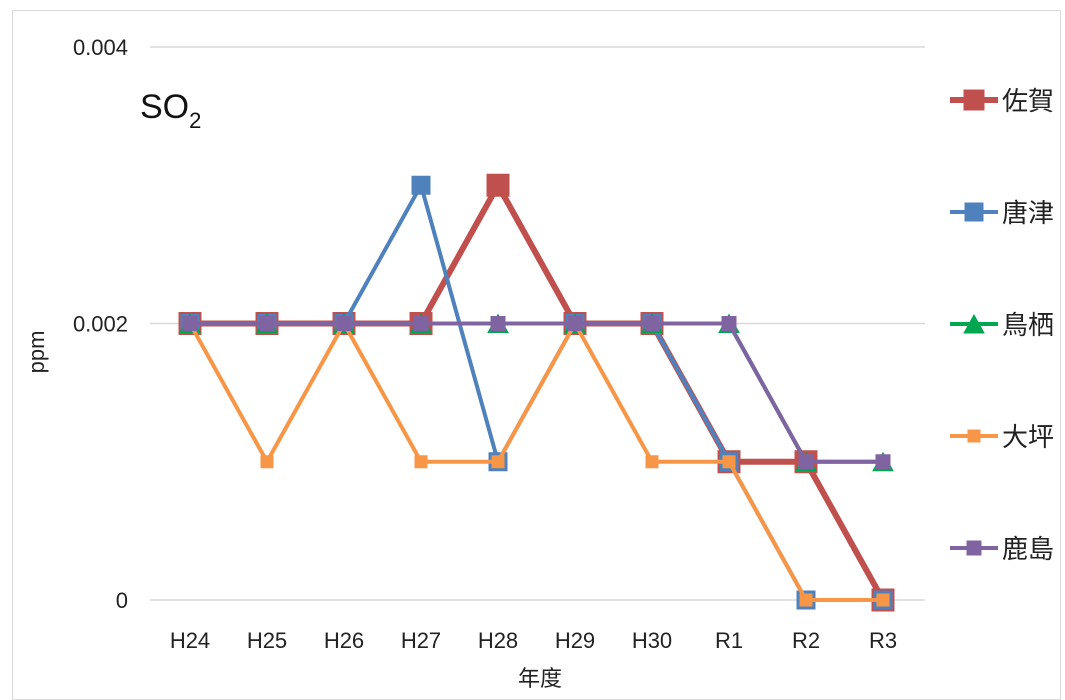  What do you see at coordinates (190, 640) in the screenshot?
I see `x-tick-label: H24` at bounding box center [190, 640].